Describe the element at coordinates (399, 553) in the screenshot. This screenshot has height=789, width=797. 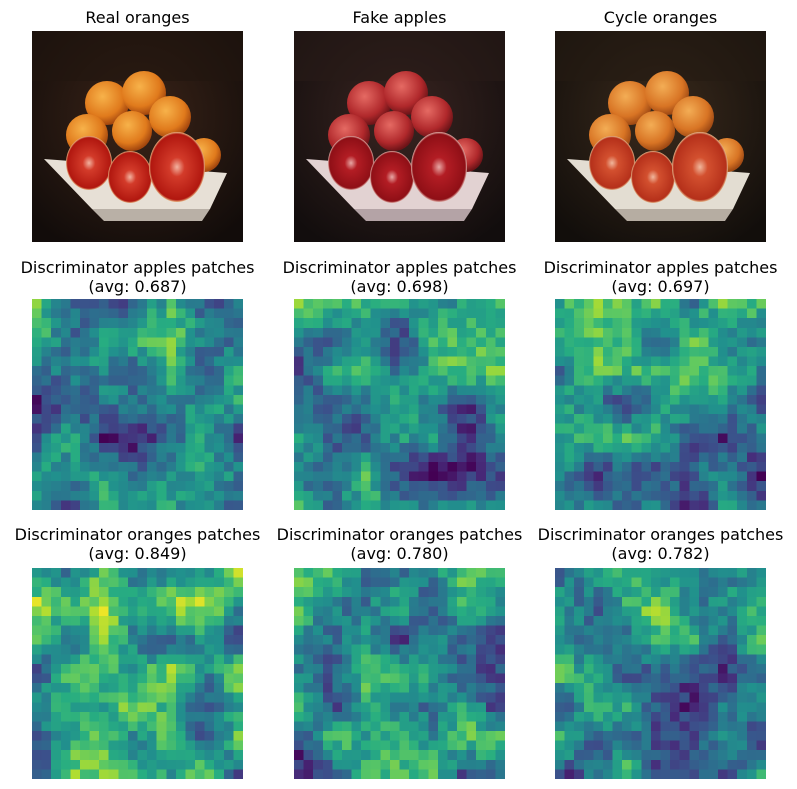
I see `panel-title-avg: (avg: 0.780)` at that location.